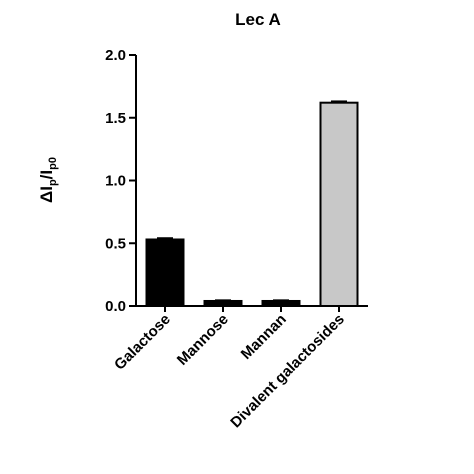 Image resolution: width=474 pixels, height=474 pixels. What do you see at coordinates (115, 181) in the screenshot?
I see `y-tick-label: 1.0` at bounding box center [115, 181].